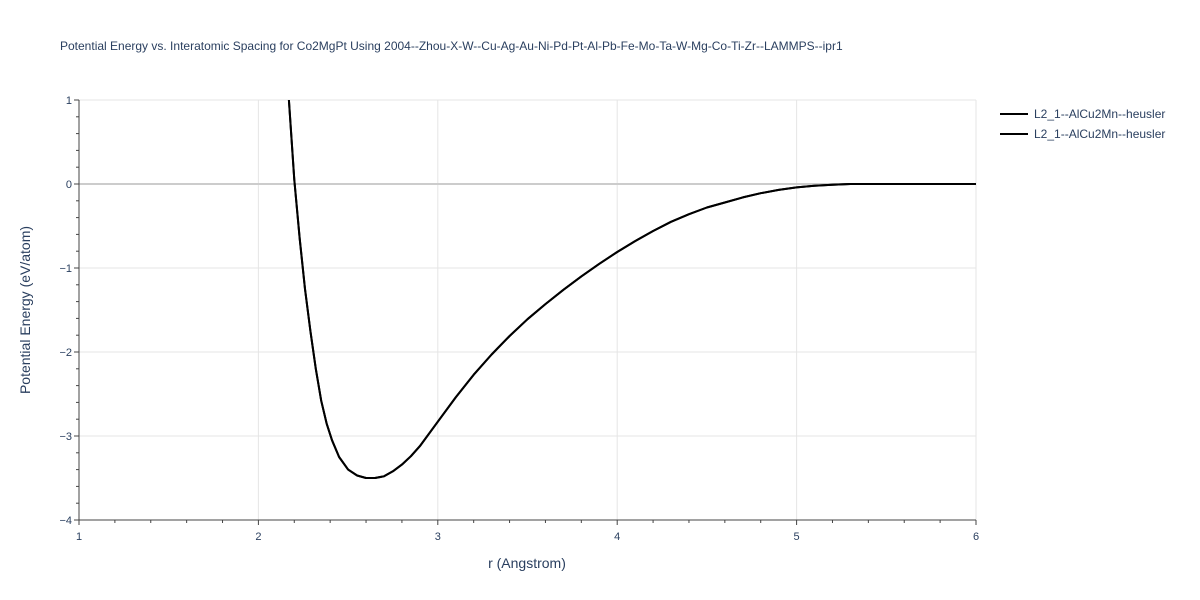  I want to click on y-tick-label: −4, so click(65, 521).